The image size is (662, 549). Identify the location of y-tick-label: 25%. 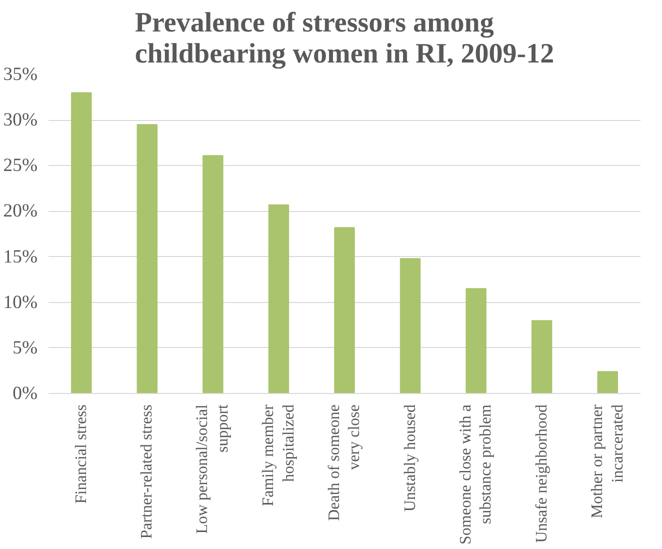
(20, 165).